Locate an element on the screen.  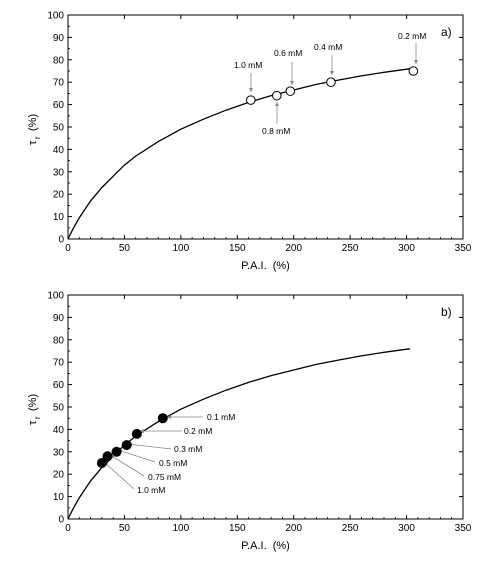
point-label: 0.8 mM is located at coordinates (276, 131).